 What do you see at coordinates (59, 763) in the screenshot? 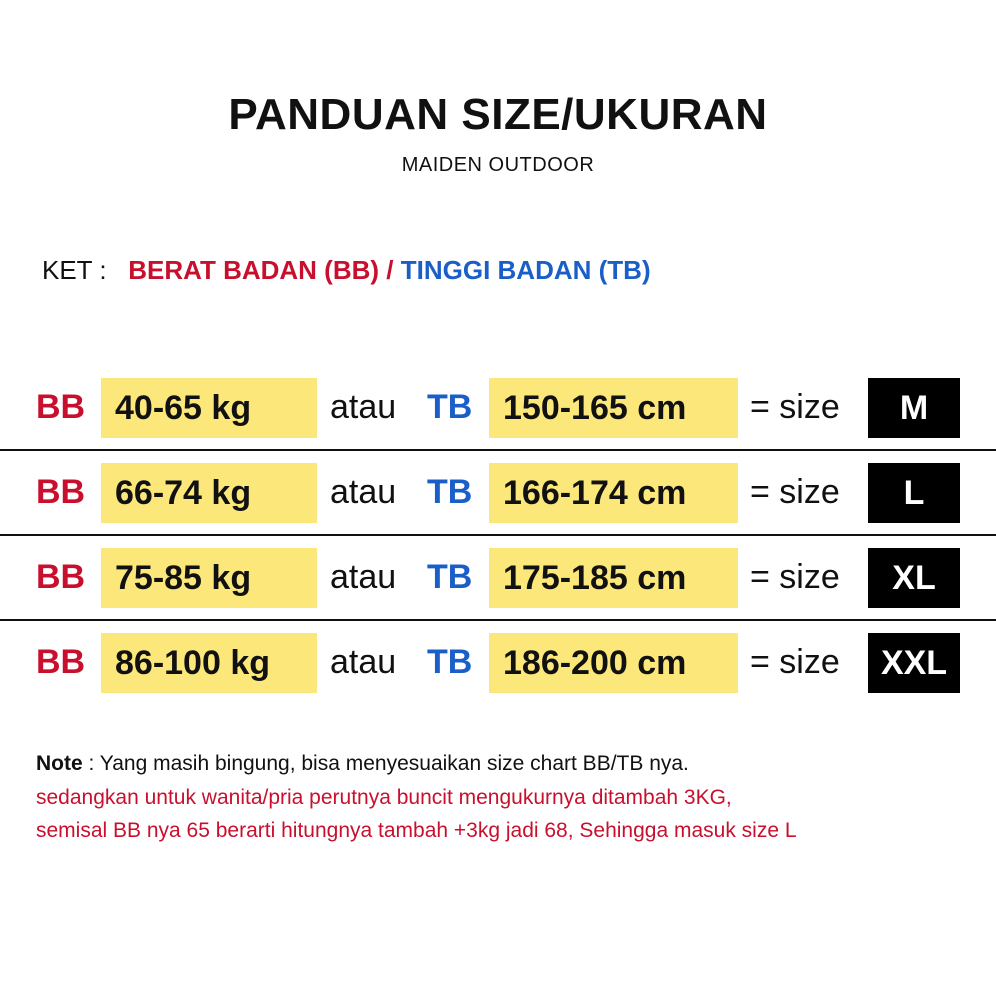
I see `note-label: Note` at bounding box center [59, 763].